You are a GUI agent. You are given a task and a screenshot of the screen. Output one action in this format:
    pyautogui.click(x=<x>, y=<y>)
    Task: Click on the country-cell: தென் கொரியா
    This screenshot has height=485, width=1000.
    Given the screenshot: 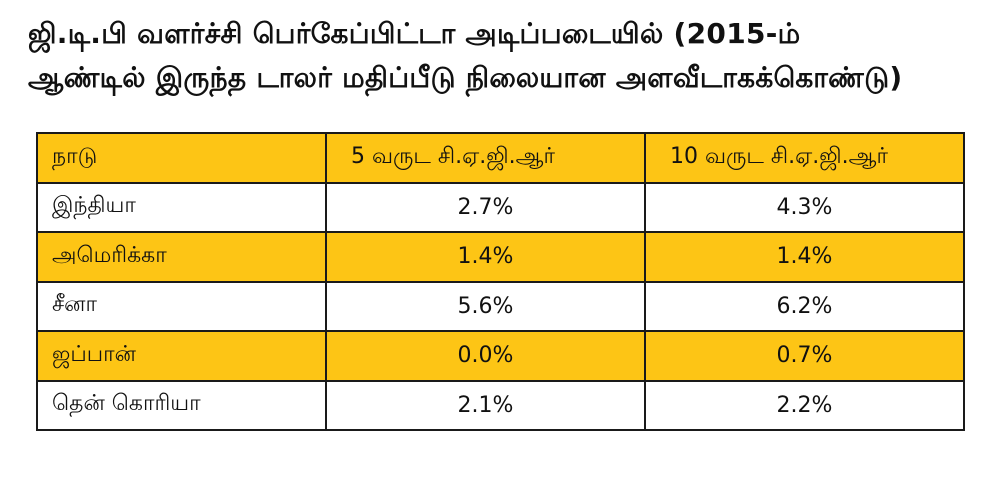 What is the action you would take?
    pyautogui.click(x=181, y=405)
    